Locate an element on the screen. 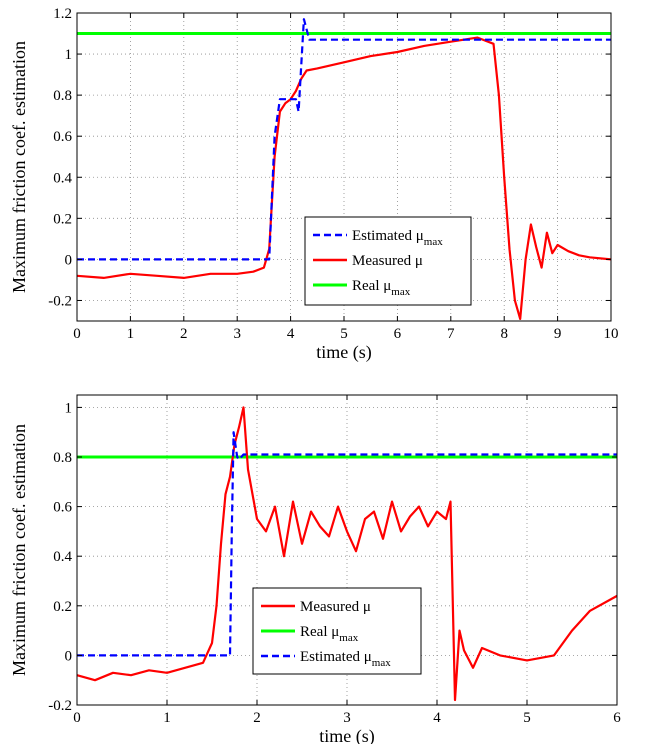  x-tick-label: 7 is located at coordinates (451, 334).